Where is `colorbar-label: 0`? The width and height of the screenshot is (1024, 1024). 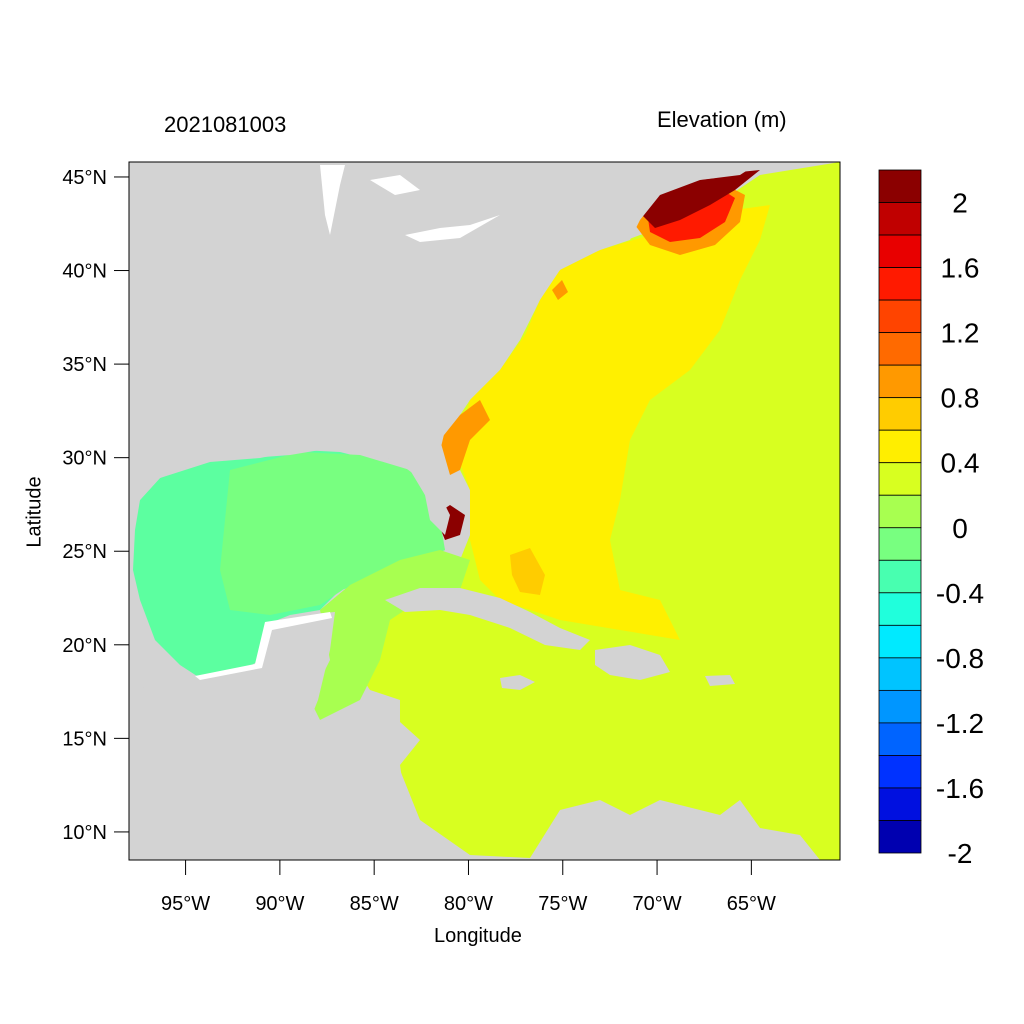
colorbar-label: 0 is located at coordinates (960, 528).